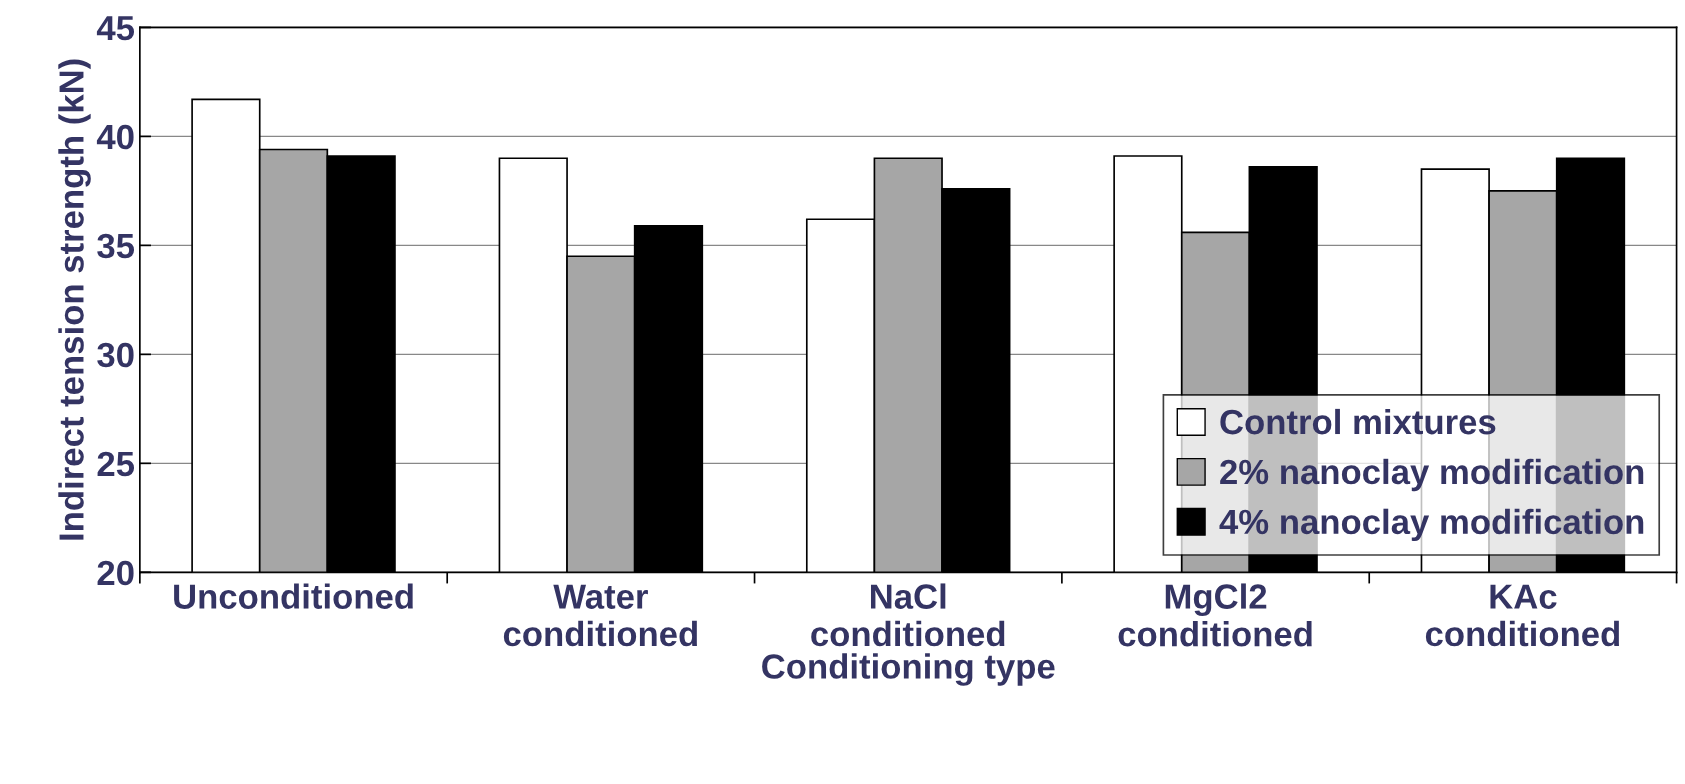 The height and width of the screenshot is (784, 1685). Describe the element at coordinates (908, 615) in the screenshot. I see `x-tick-label: NaCl conditioned` at that location.